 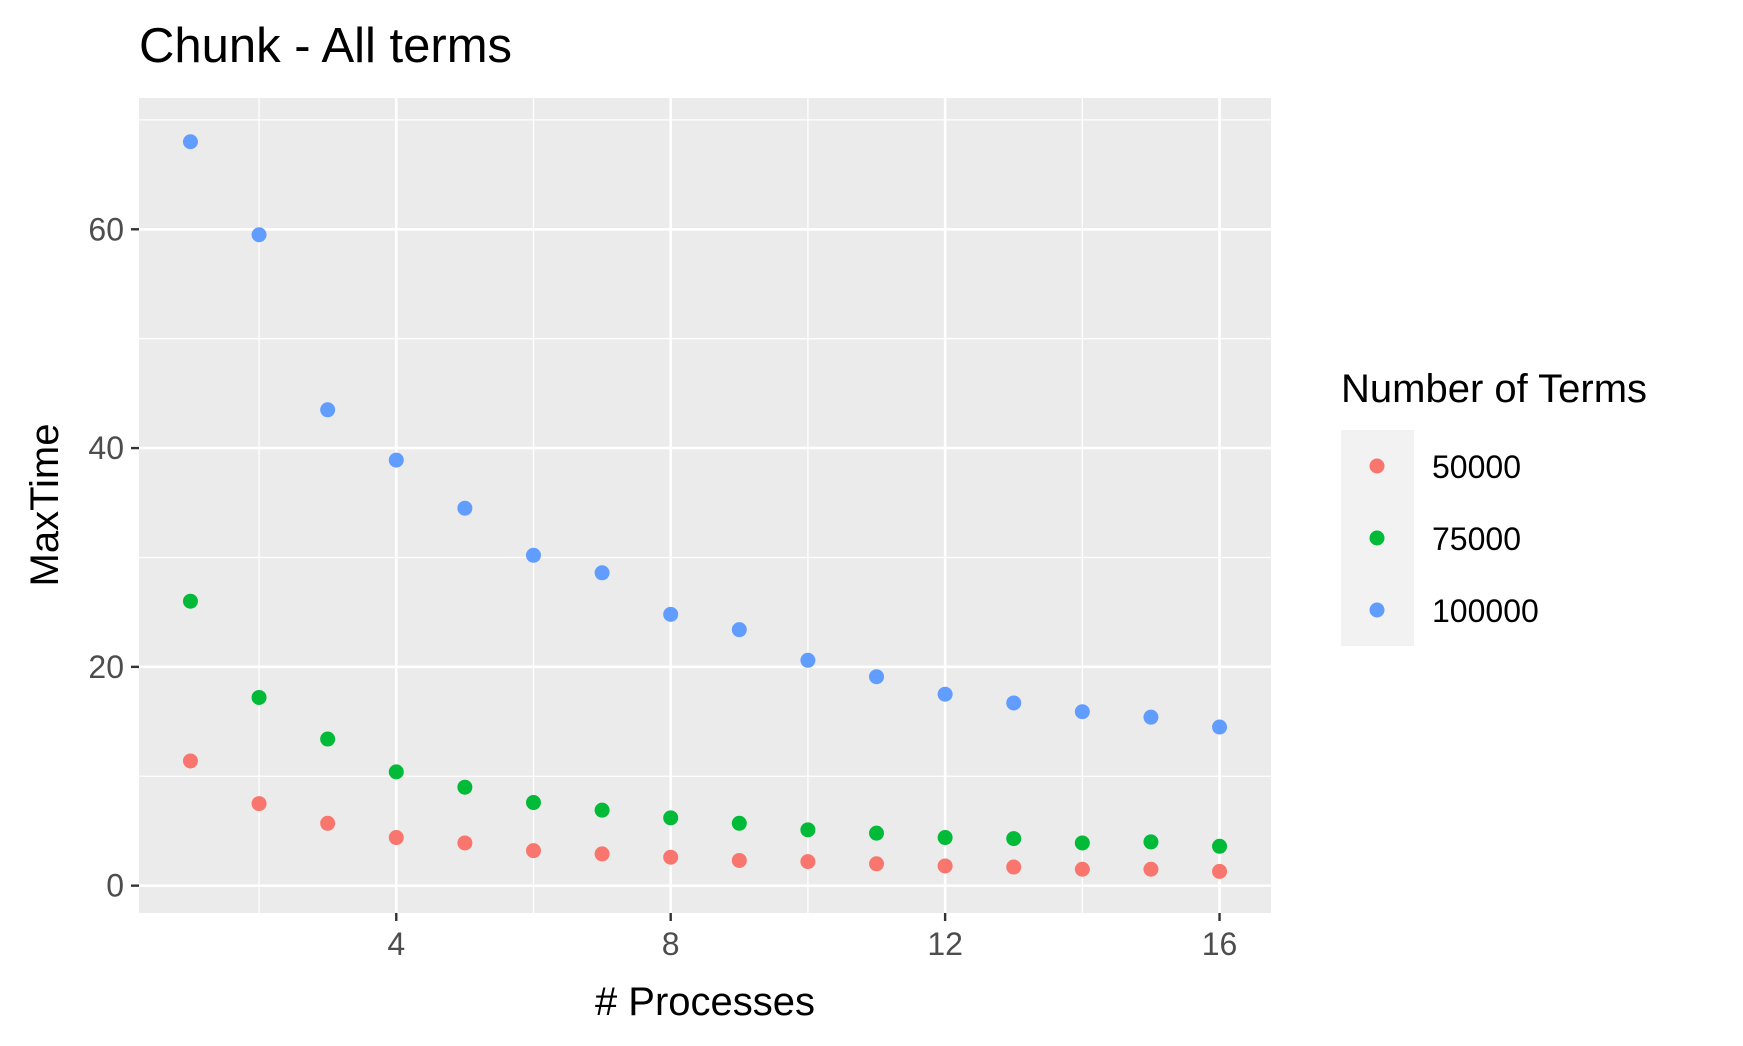 I want to click on y-axis-title: MaxTime, so click(x=45, y=505).